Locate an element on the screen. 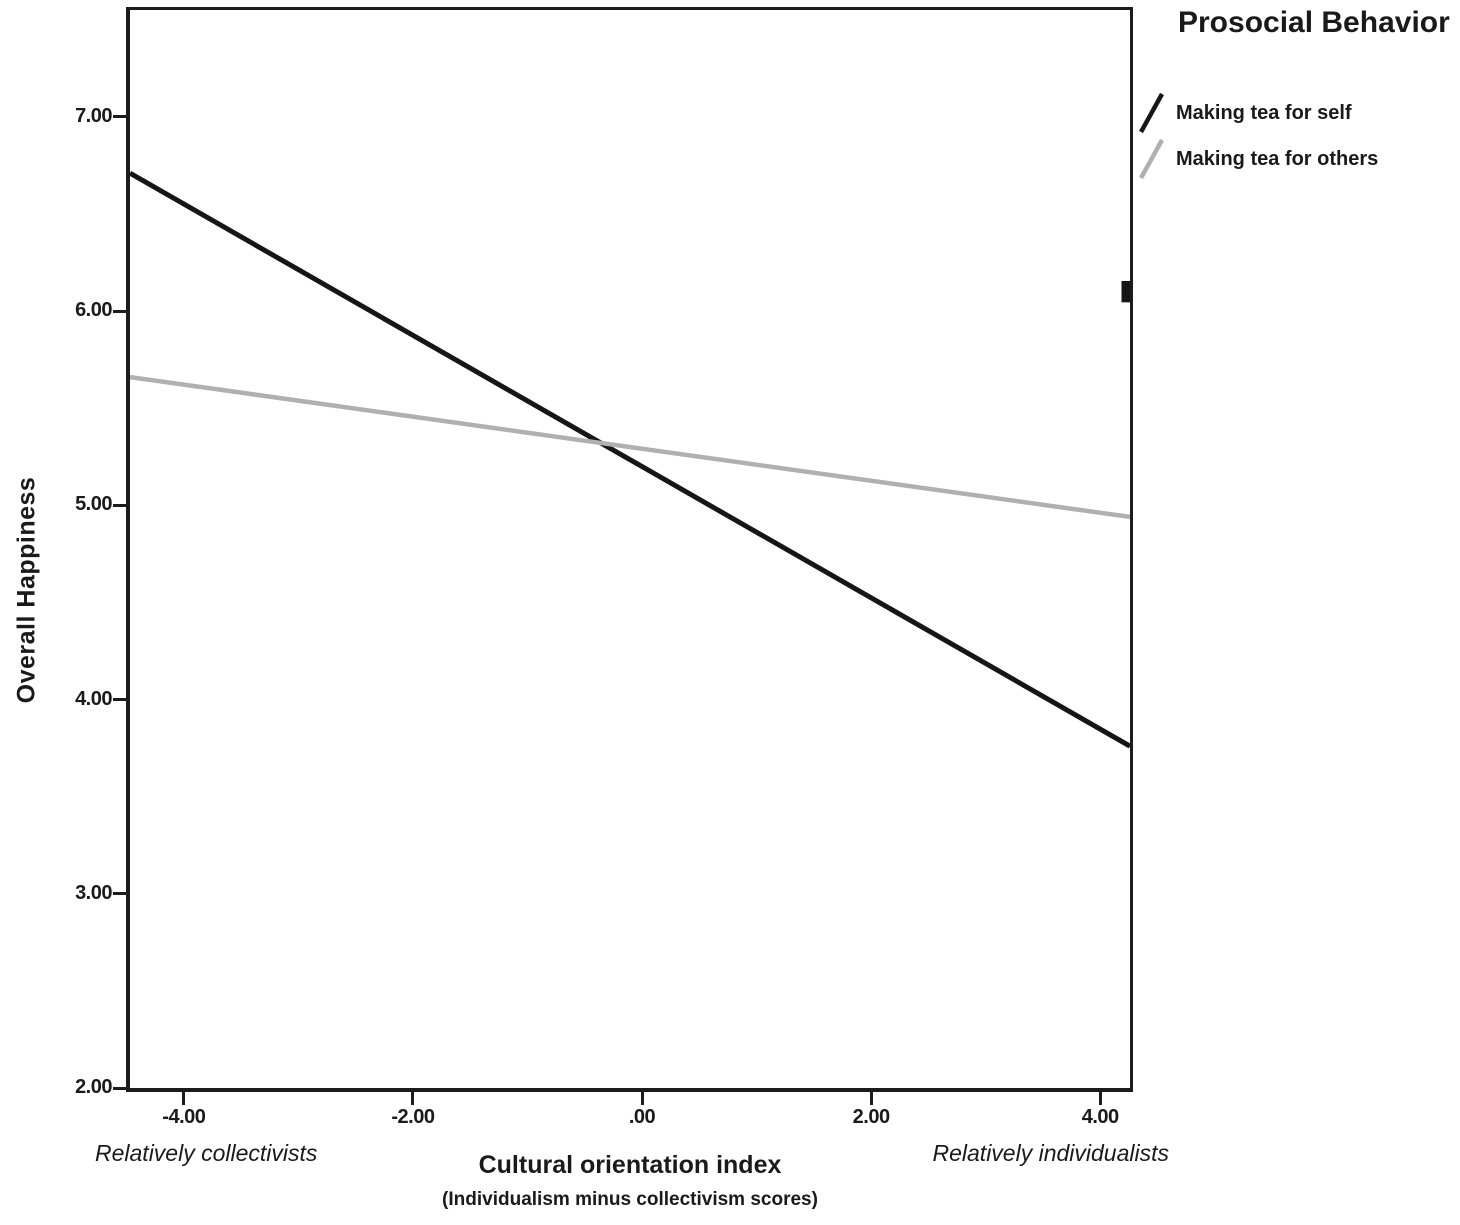  y-tick-label: 6.00 is located at coordinates (93, 310).